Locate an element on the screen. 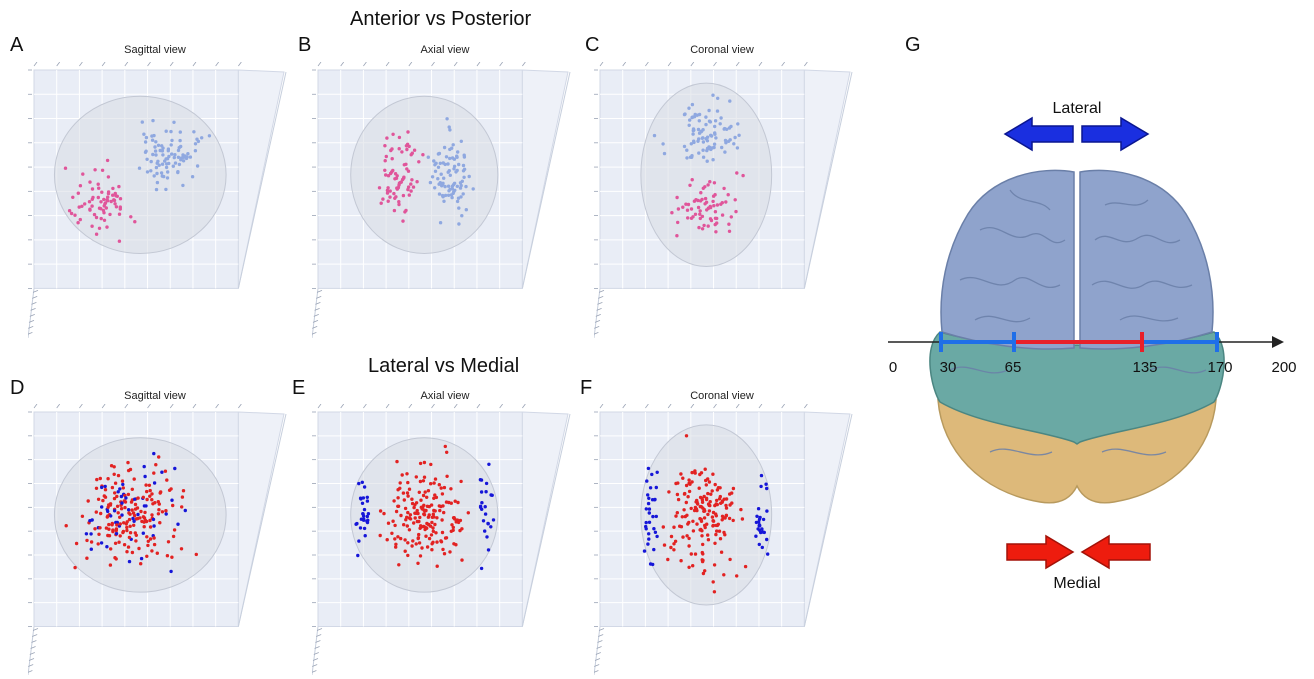 Image resolution: width=1314 pixels, height=679 pixels. frontal-lobe-right is located at coordinates (1146, 259).